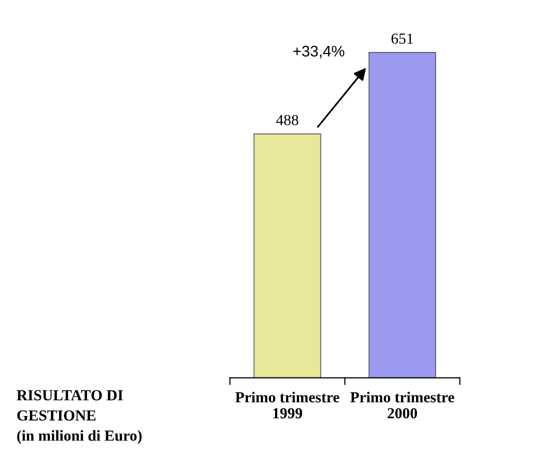 The image size is (550, 453). Describe the element at coordinates (79, 417) in the screenshot. I see `text: RISULTATO DI GESTIONE (in milioni di Euro)` at that location.